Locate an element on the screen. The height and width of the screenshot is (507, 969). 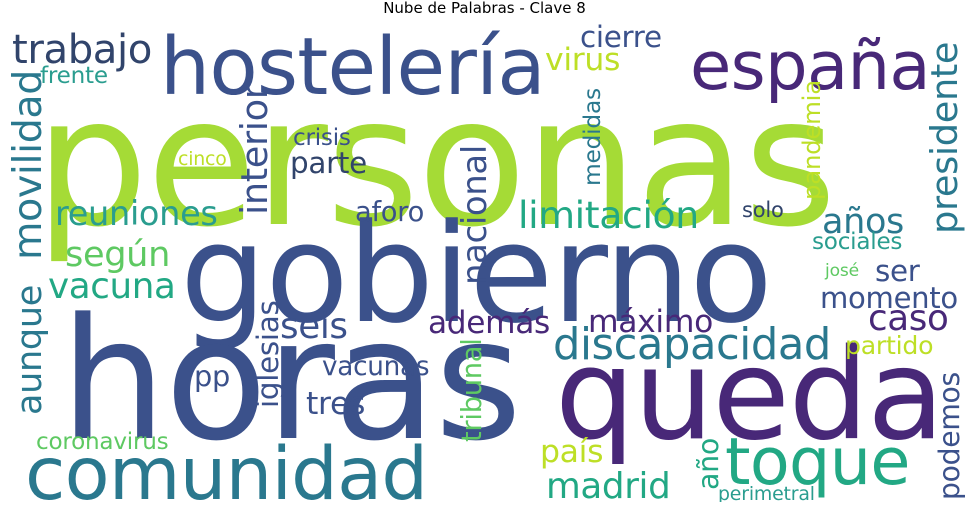
word: pp is located at coordinates (212, 375).